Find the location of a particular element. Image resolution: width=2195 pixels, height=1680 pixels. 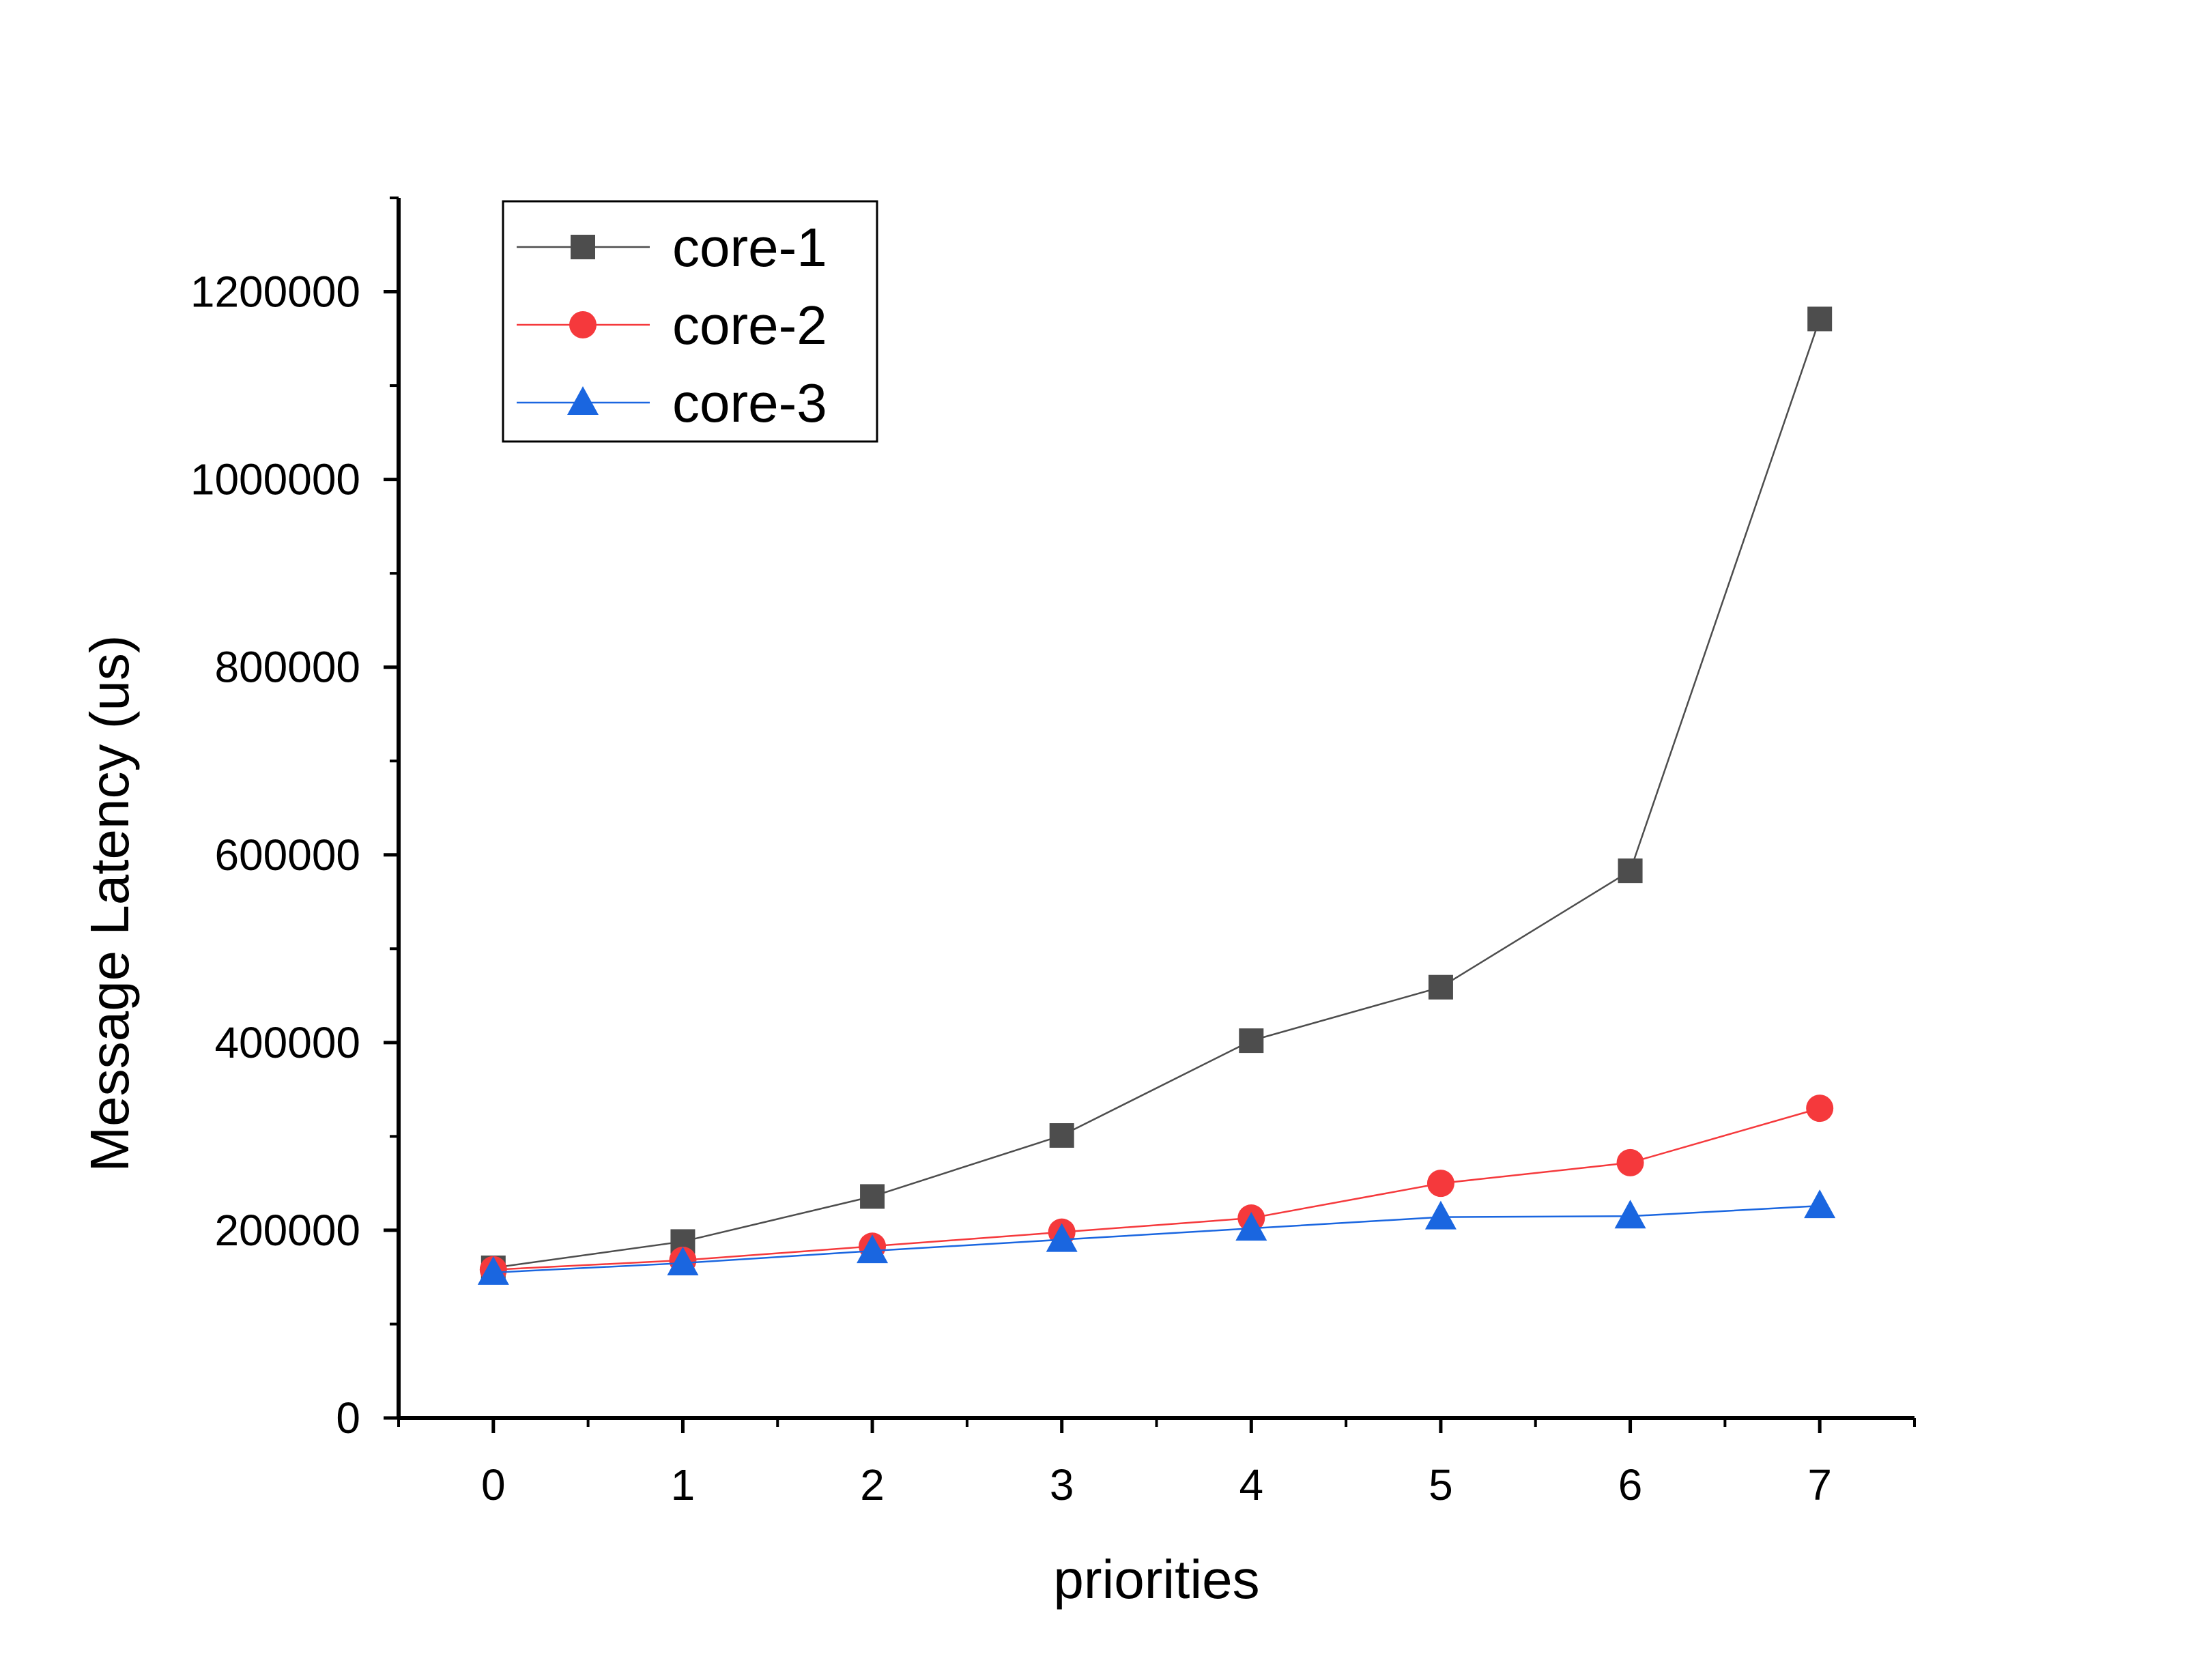

y-tick-label: 1200000 is located at coordinates (275, 292).